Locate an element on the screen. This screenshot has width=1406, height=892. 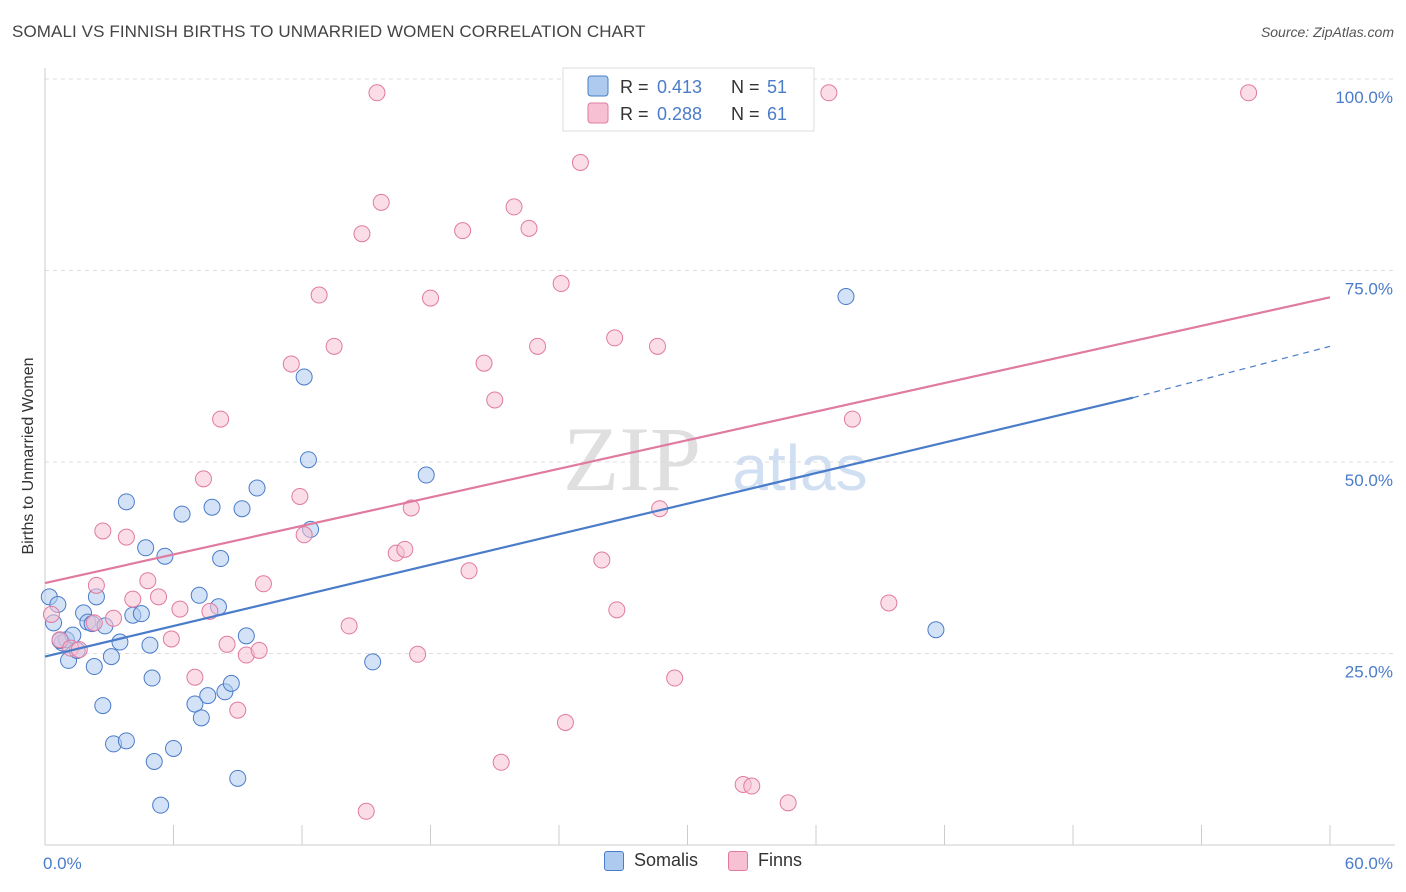
source-credit: Source: ZipAtlas.com is located at coordinates (1327, 32).